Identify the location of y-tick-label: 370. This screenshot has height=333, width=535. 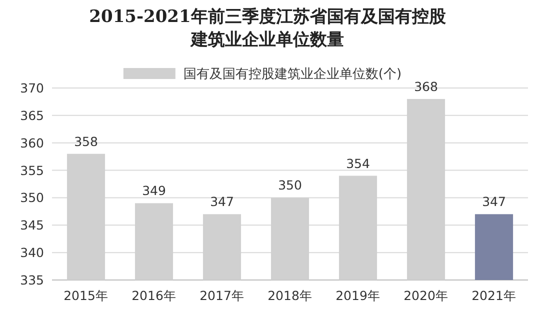
(32, 88).